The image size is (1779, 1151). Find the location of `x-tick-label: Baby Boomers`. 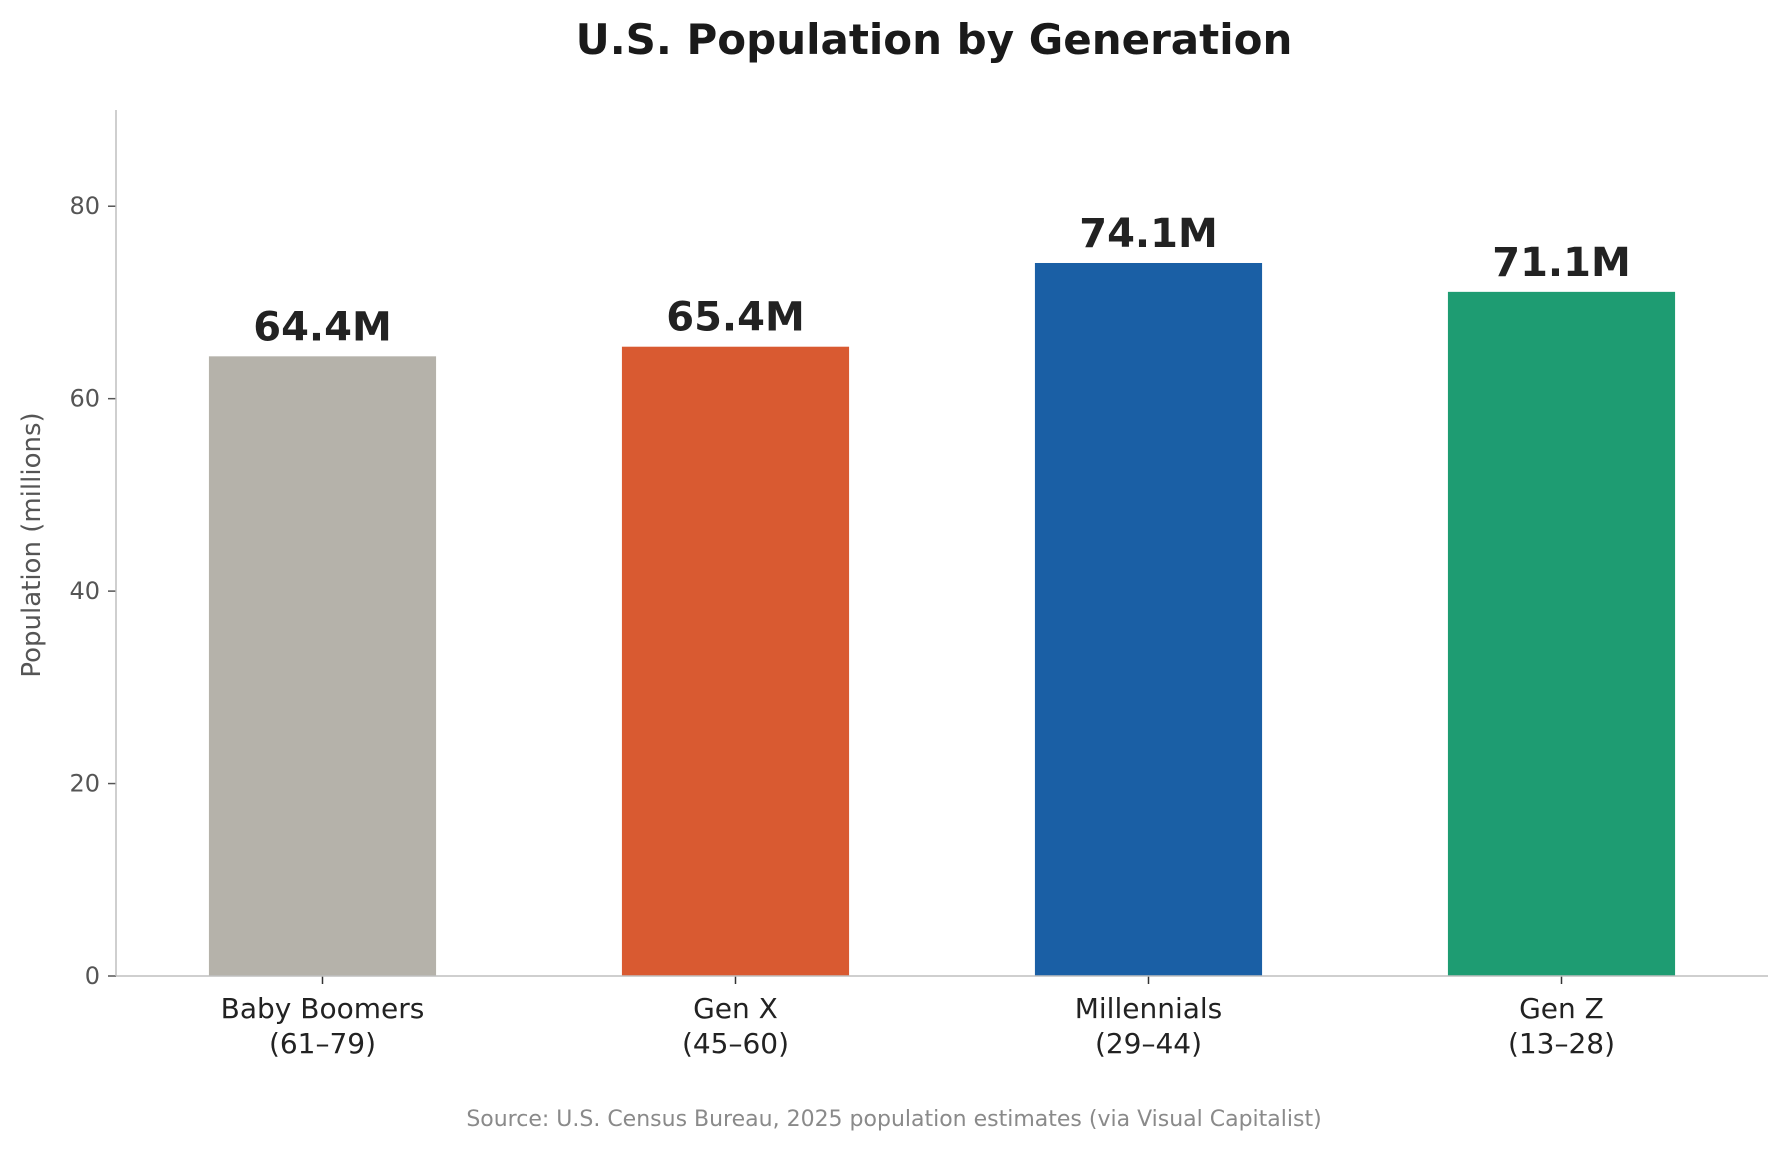

x-tick-label: Baby Boomers is located at coordinates (323, 1008).